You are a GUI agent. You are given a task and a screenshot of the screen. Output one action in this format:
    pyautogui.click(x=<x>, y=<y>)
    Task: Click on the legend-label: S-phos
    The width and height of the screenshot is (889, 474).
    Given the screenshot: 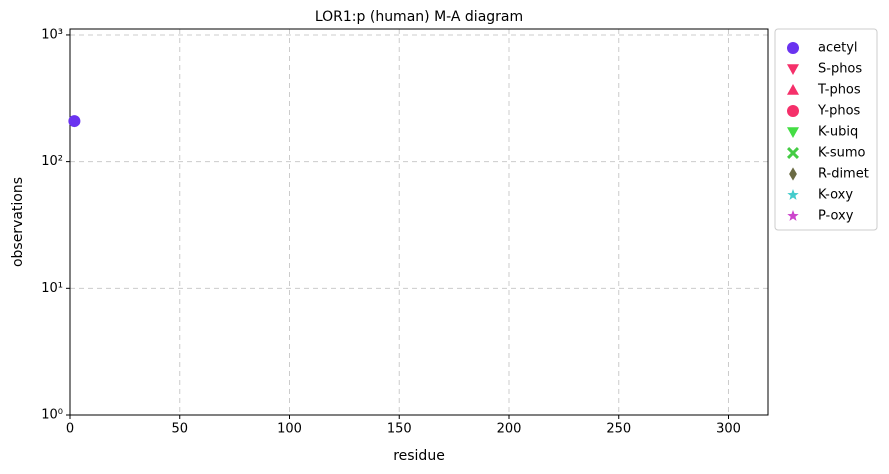 What is the action you would take?
    pyautogui.click(x=840, y=69)
    